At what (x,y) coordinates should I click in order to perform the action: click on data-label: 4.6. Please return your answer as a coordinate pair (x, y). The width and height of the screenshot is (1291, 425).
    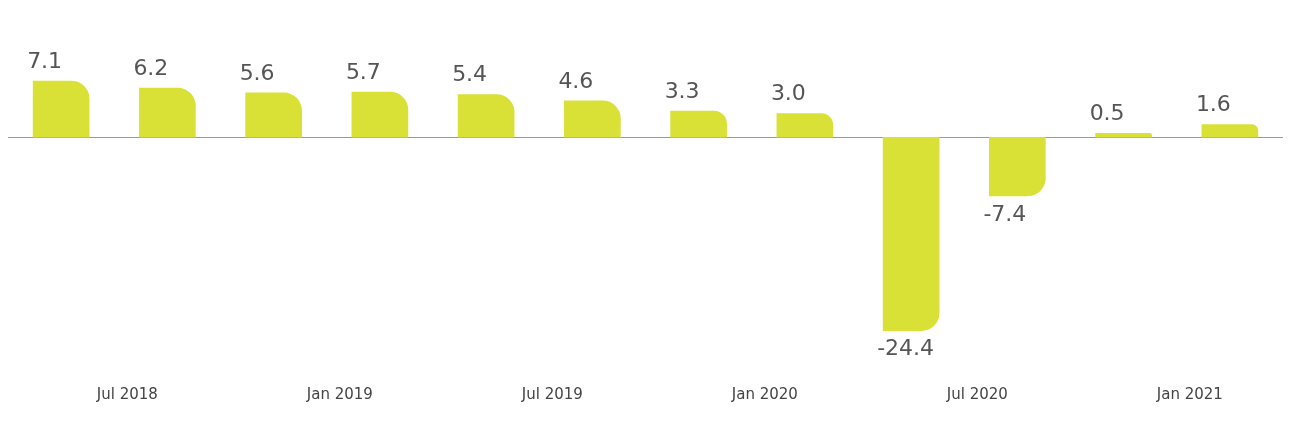
    Looking at the image, I should click on (576, 80).